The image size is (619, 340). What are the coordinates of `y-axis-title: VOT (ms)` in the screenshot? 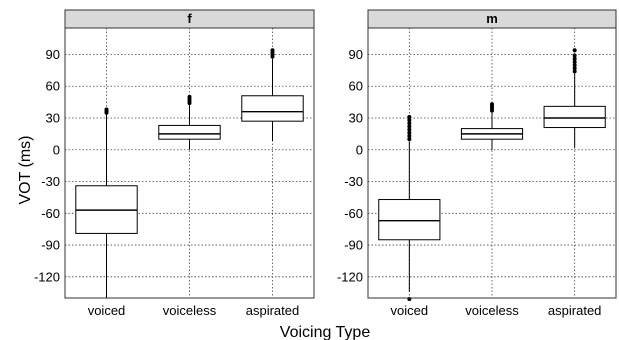 It's located at (25, 169).